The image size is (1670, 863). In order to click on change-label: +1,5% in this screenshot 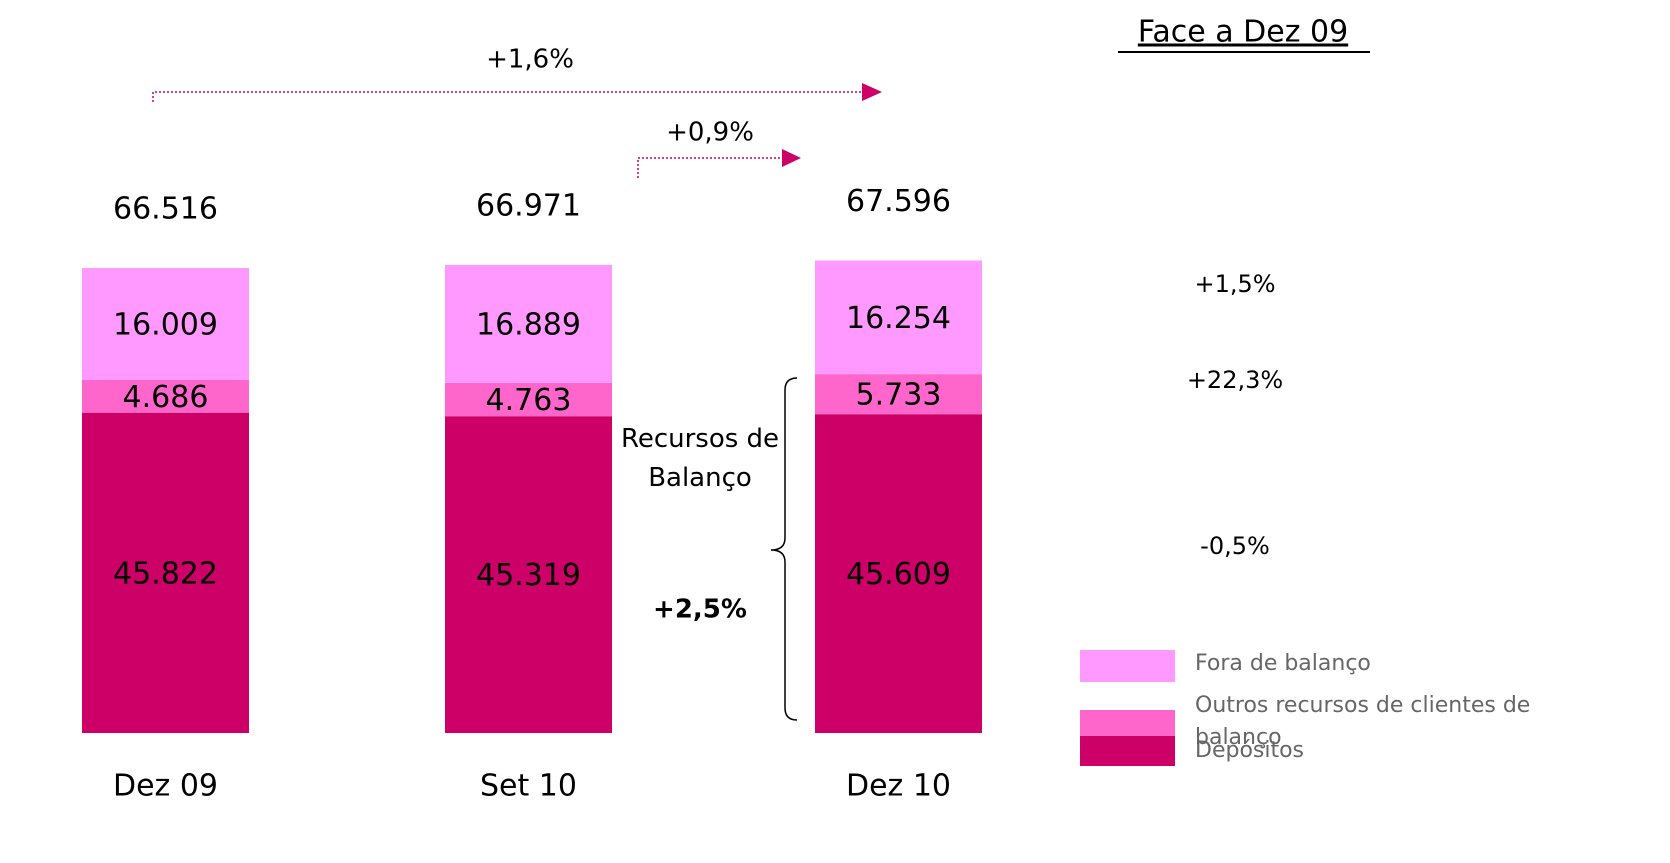, I will do `click(1234, 284)`.